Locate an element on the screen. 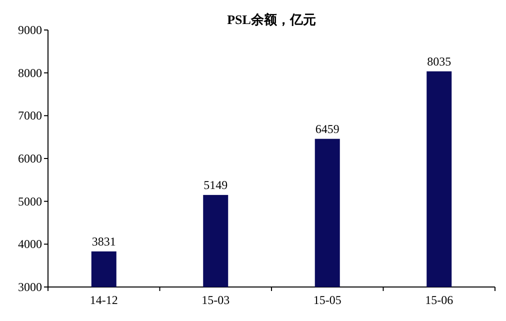 The height and width of the screenshot is (321, 506). x-tick-label: 15-03 is located at coordinates (216, 300).